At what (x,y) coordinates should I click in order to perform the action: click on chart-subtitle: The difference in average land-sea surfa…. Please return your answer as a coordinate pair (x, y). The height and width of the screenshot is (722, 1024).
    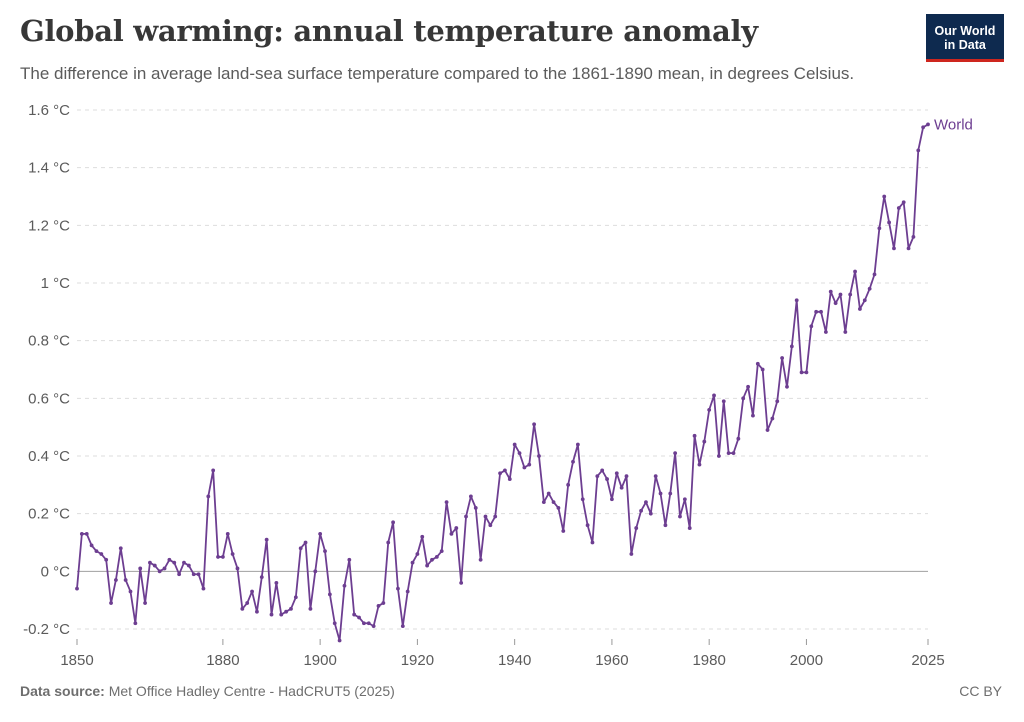
    Looking at the image, I should click on (437, 73).